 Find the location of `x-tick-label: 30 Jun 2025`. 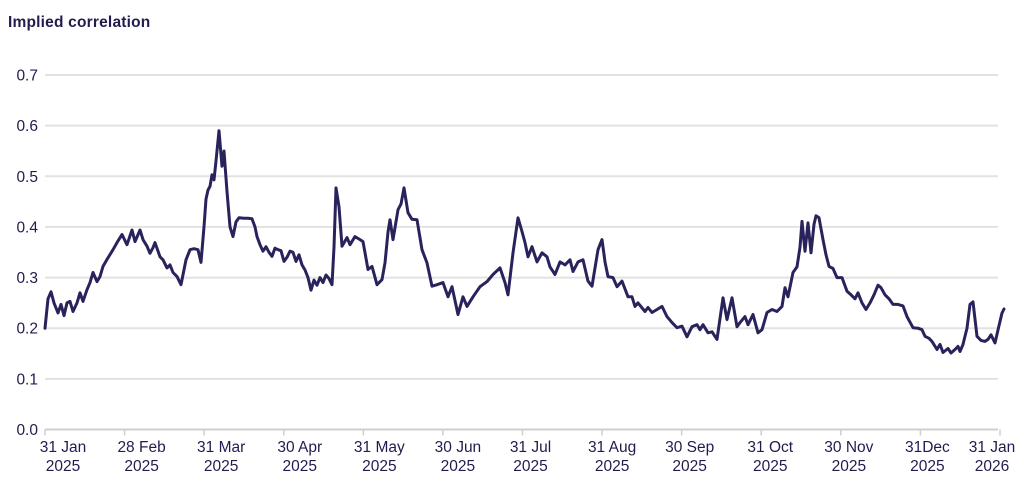

x-tick-label: 30 Jun 2025 is located at coordinates (458, 457).